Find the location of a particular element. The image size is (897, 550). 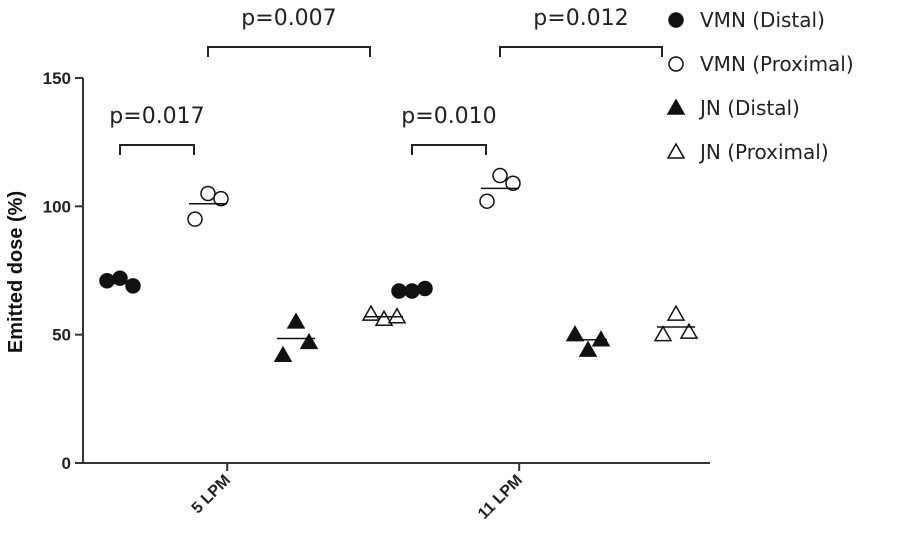

y-tick-label: 150 is located at coordinates (57, 78).